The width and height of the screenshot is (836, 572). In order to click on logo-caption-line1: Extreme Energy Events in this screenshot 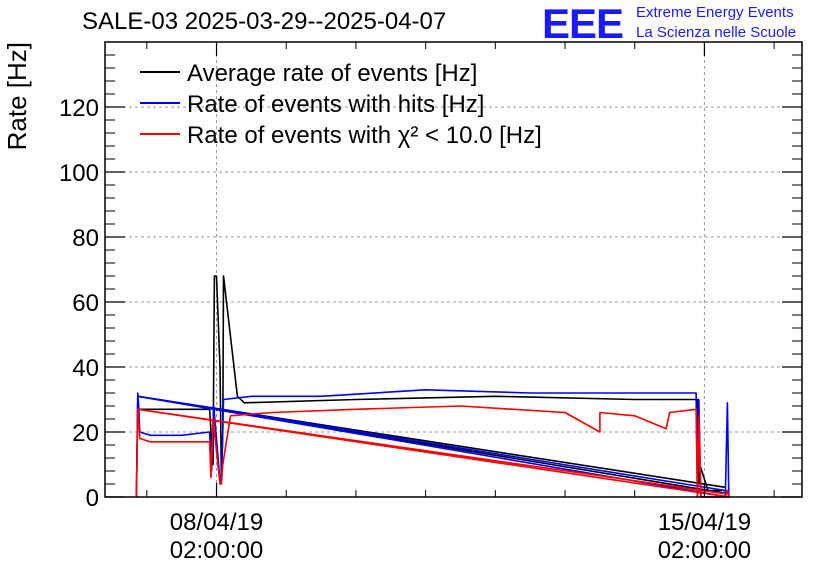, I will do `click(715, 12)`.